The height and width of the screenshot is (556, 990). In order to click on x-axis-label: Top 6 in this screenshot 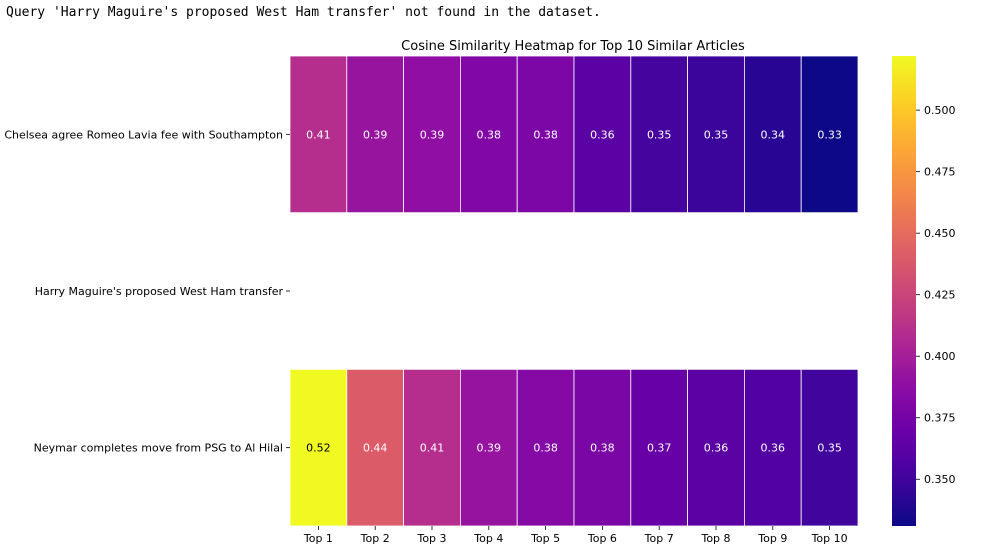, I will do `click(602, 538)`.